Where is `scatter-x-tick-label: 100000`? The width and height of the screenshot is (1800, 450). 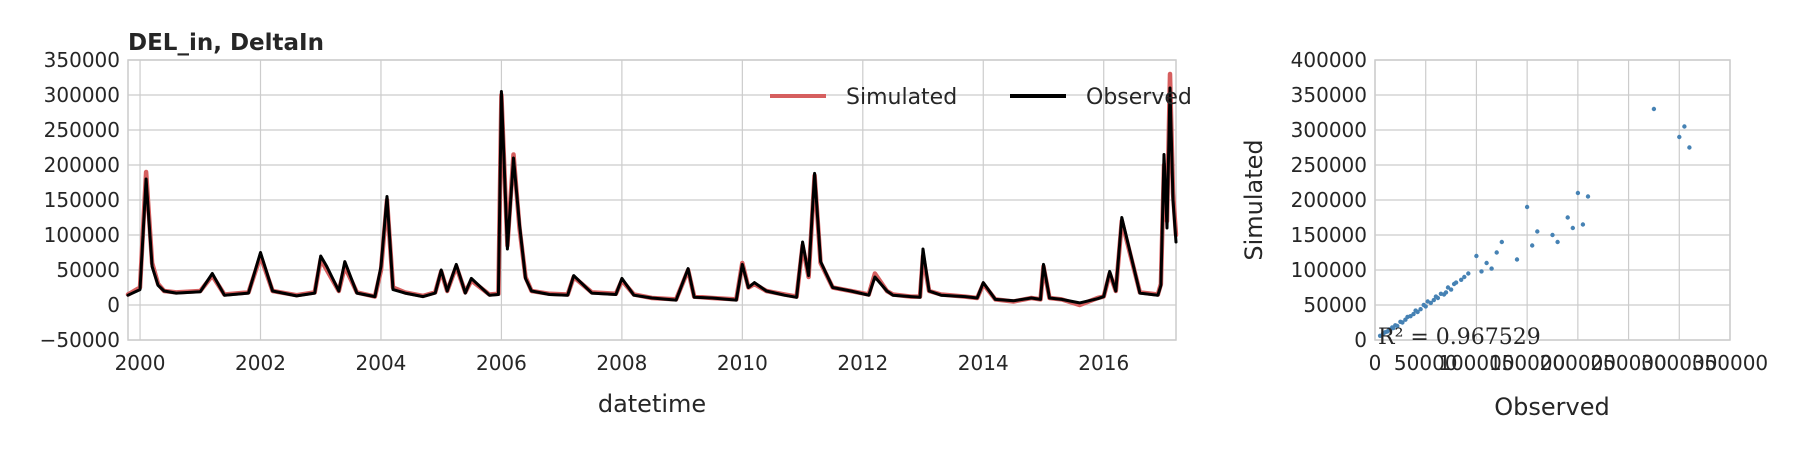 scatter-x-tick-label: 100000 is located at coordinates (1476, 363).